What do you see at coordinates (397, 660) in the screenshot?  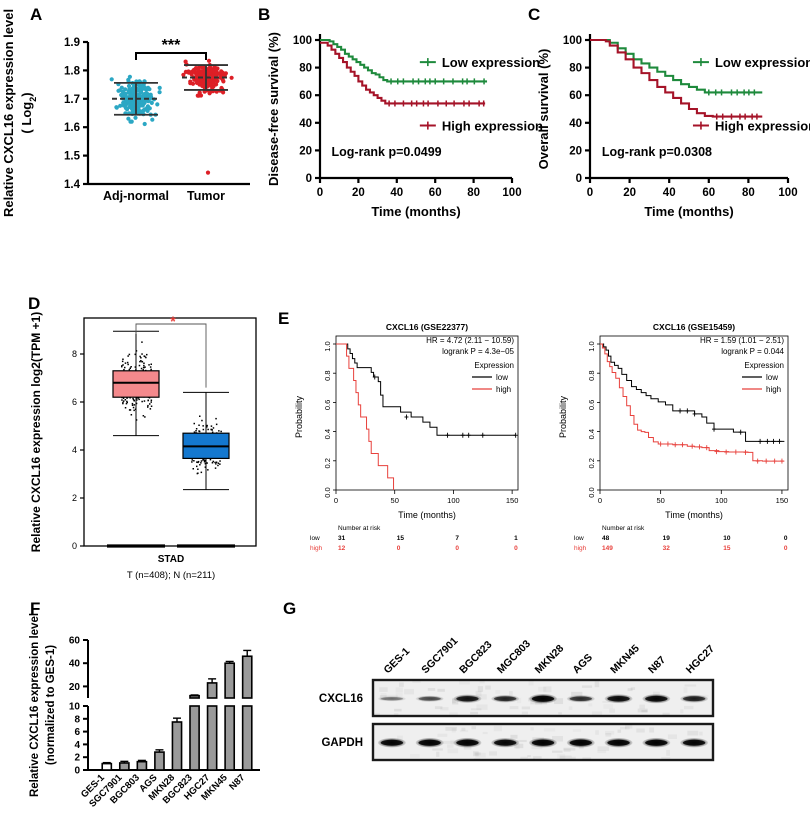 I see `panel-g-lane-label: GES-1` at bounding box center [397, 660].